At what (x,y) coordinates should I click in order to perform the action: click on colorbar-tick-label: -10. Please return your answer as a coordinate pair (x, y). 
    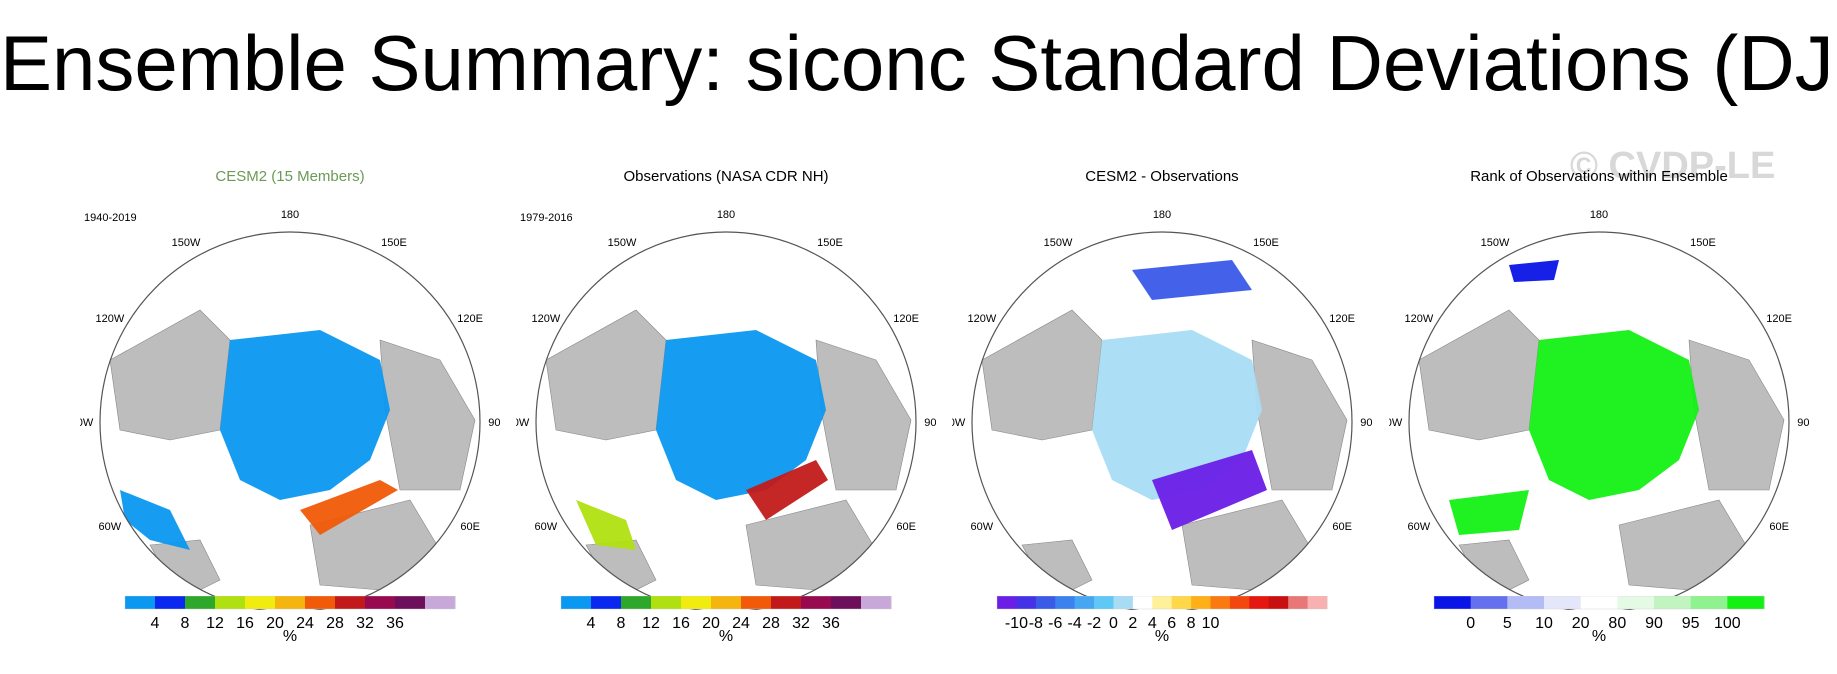
    Looking at the image, I should click on (1016, 623).